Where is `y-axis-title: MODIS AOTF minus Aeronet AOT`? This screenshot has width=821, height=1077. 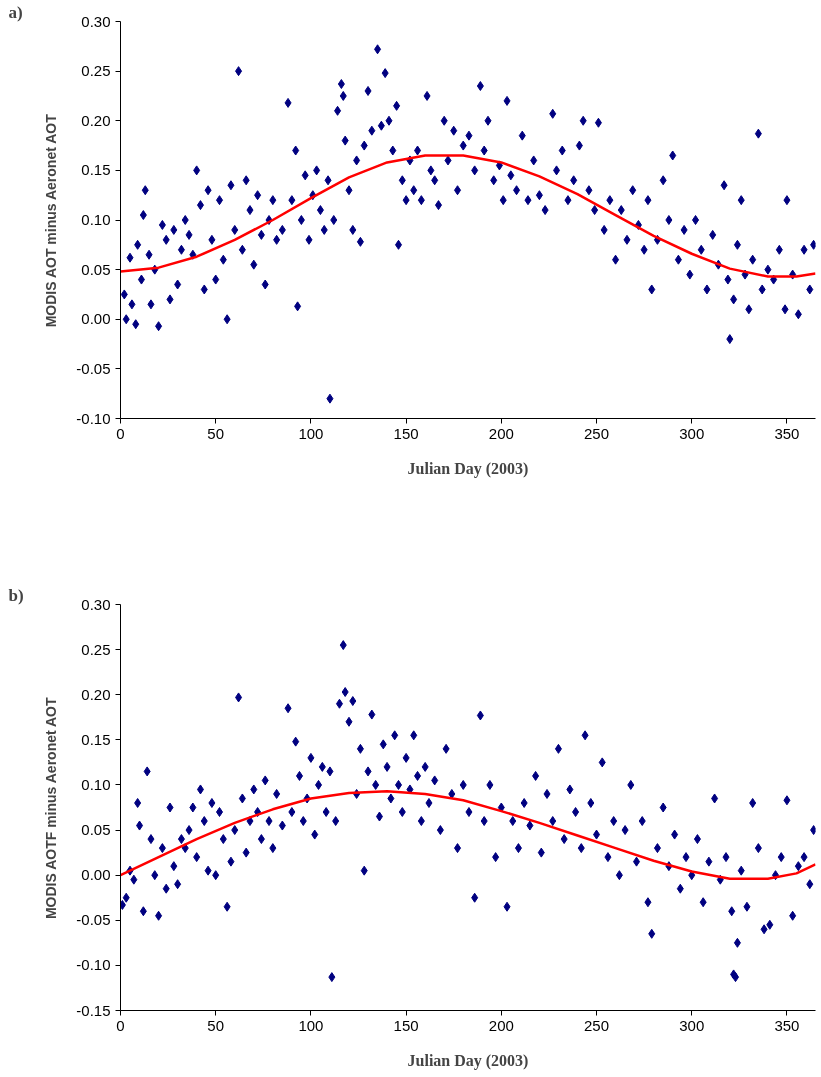 y-axis-title: MODIS AOTF minus Aeronet AOT is located at coordinates (51, 808).